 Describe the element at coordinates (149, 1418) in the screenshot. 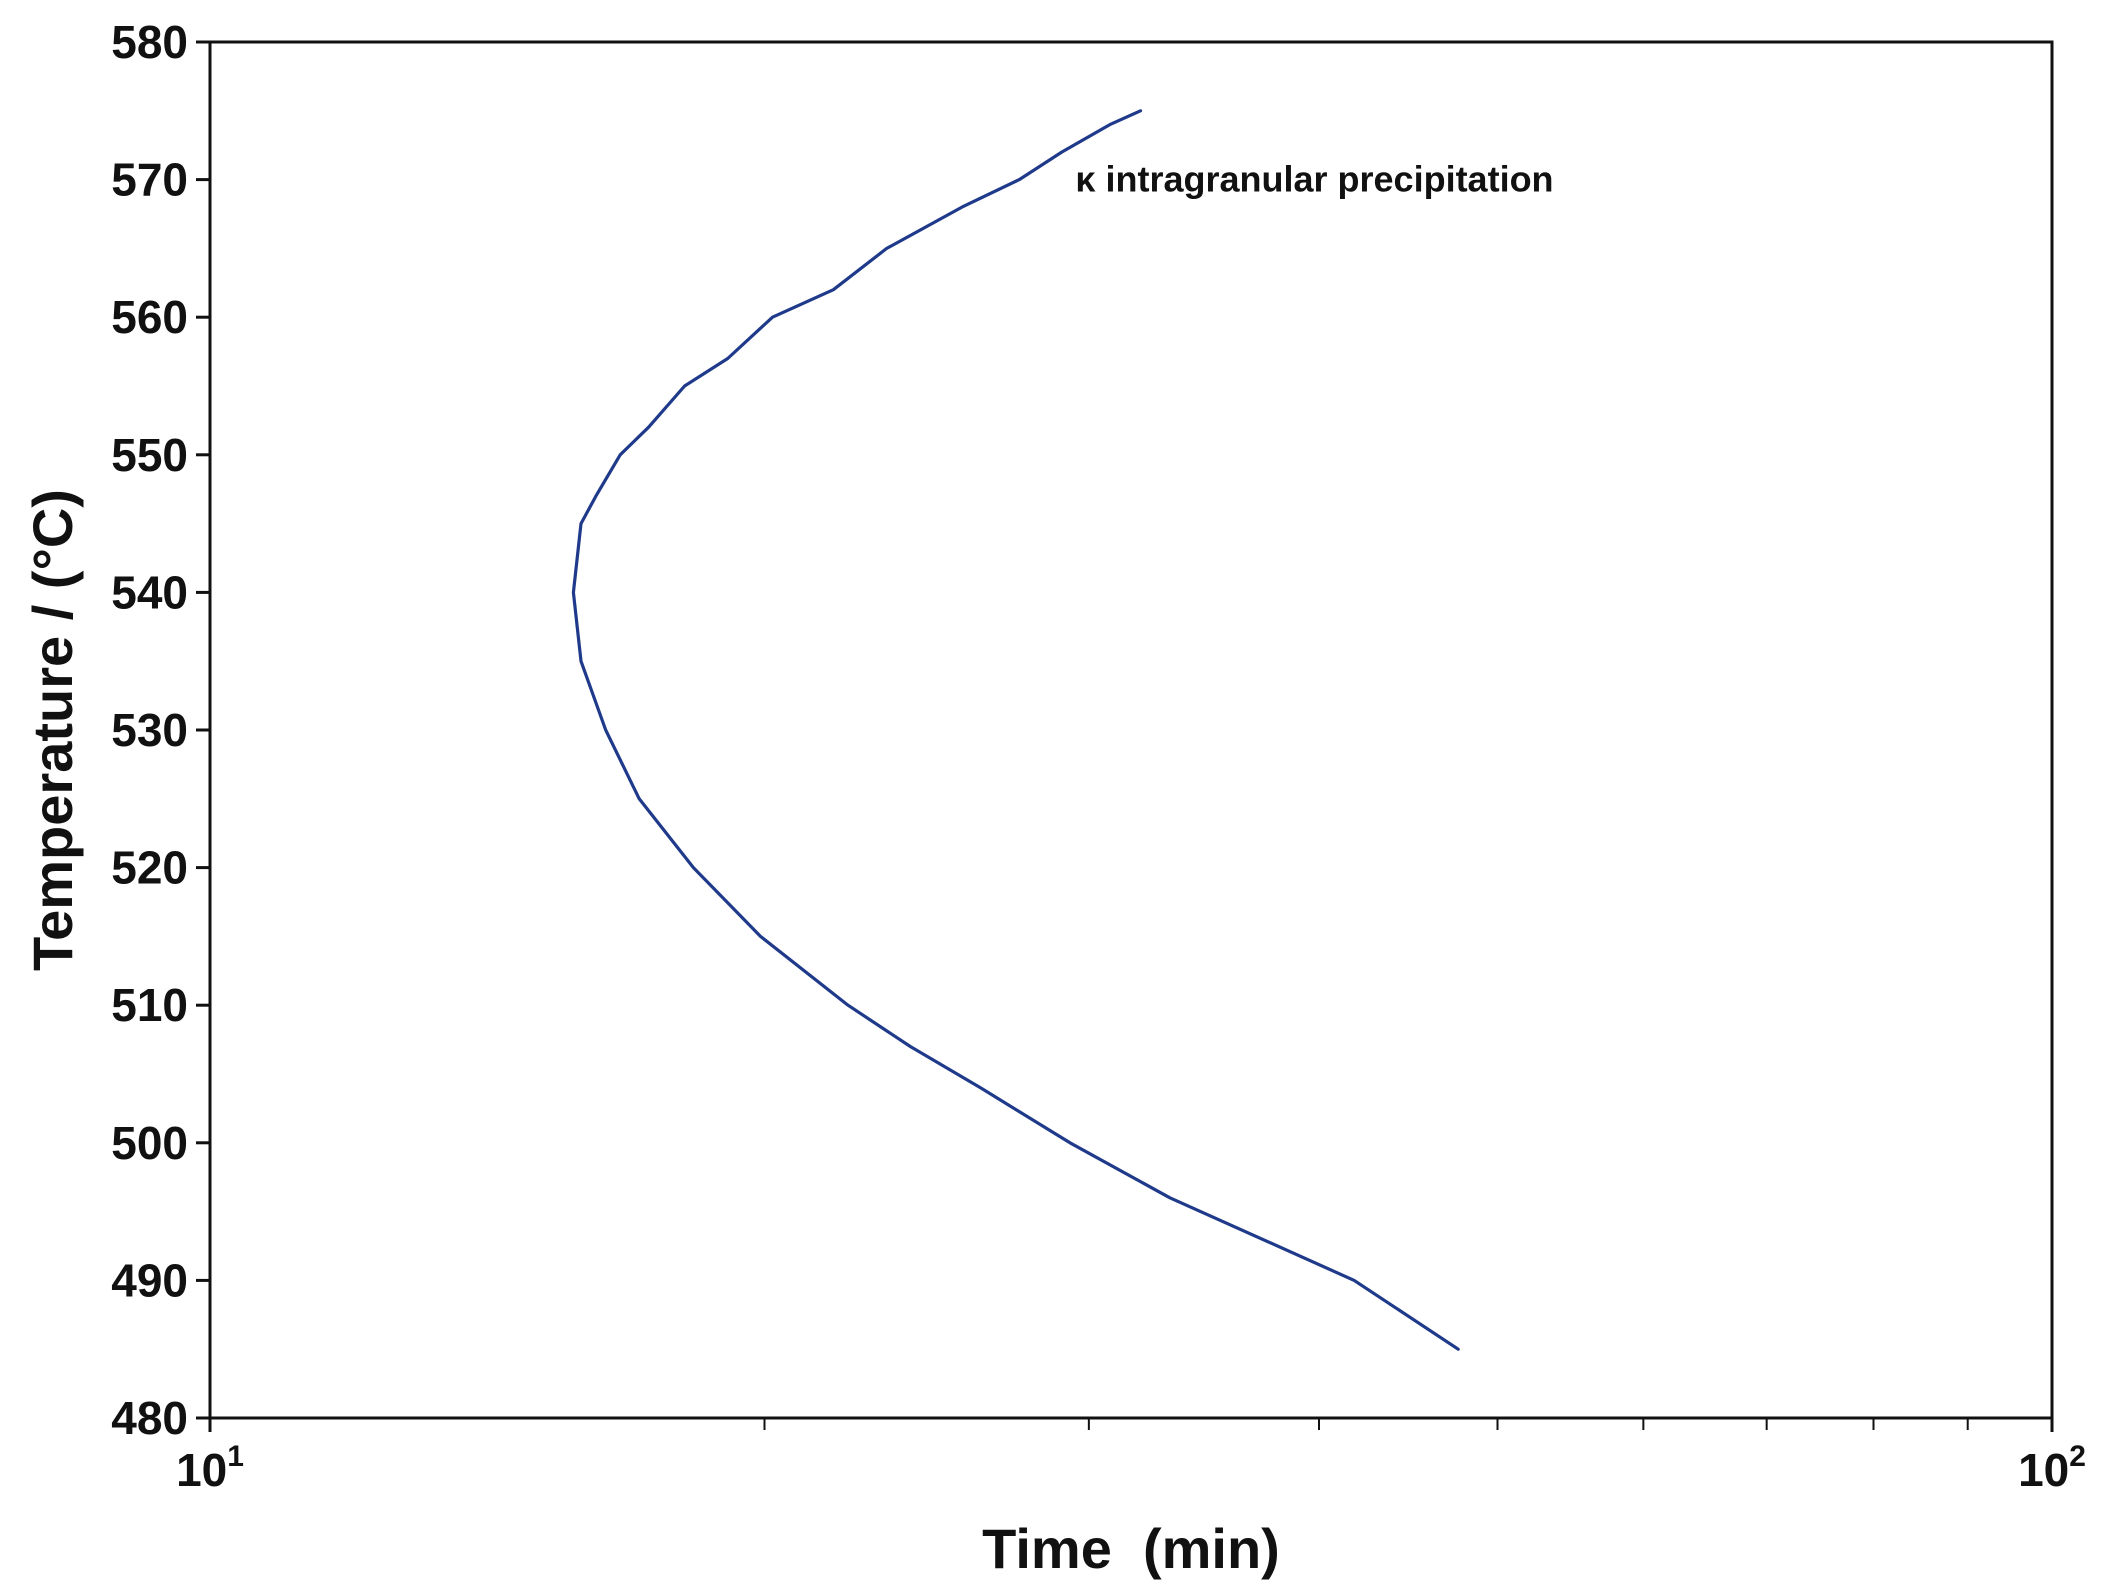

I see `y-tick-label: 480` at that location.